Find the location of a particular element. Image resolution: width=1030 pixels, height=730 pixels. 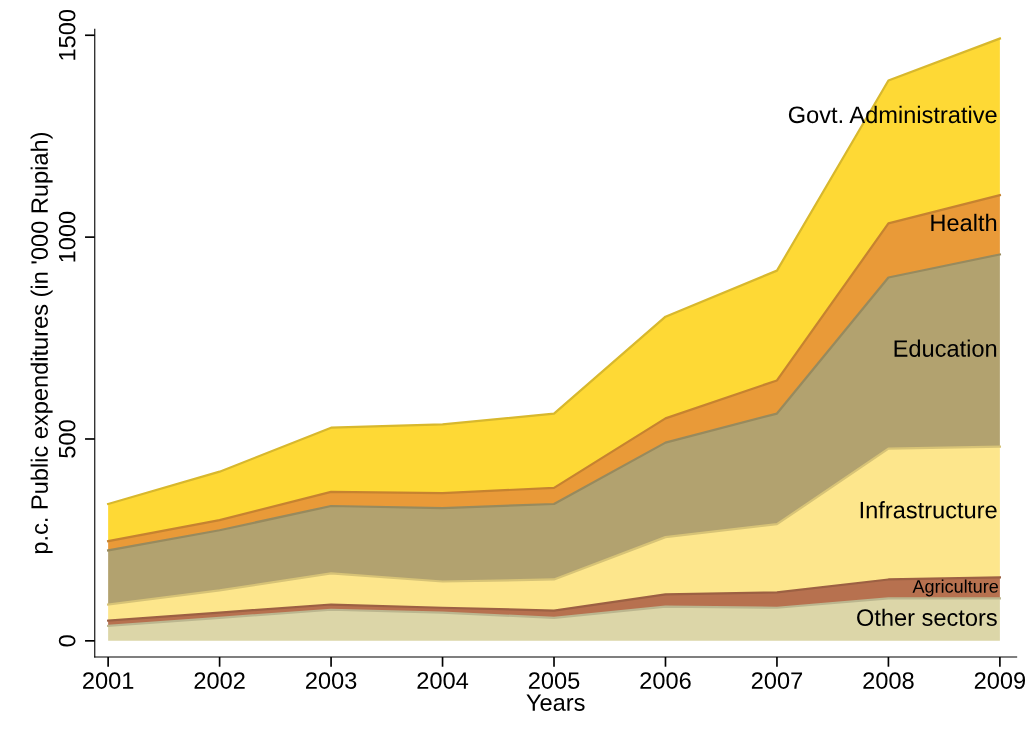

x-axis-title: Years is located at coordinates (555, 702).